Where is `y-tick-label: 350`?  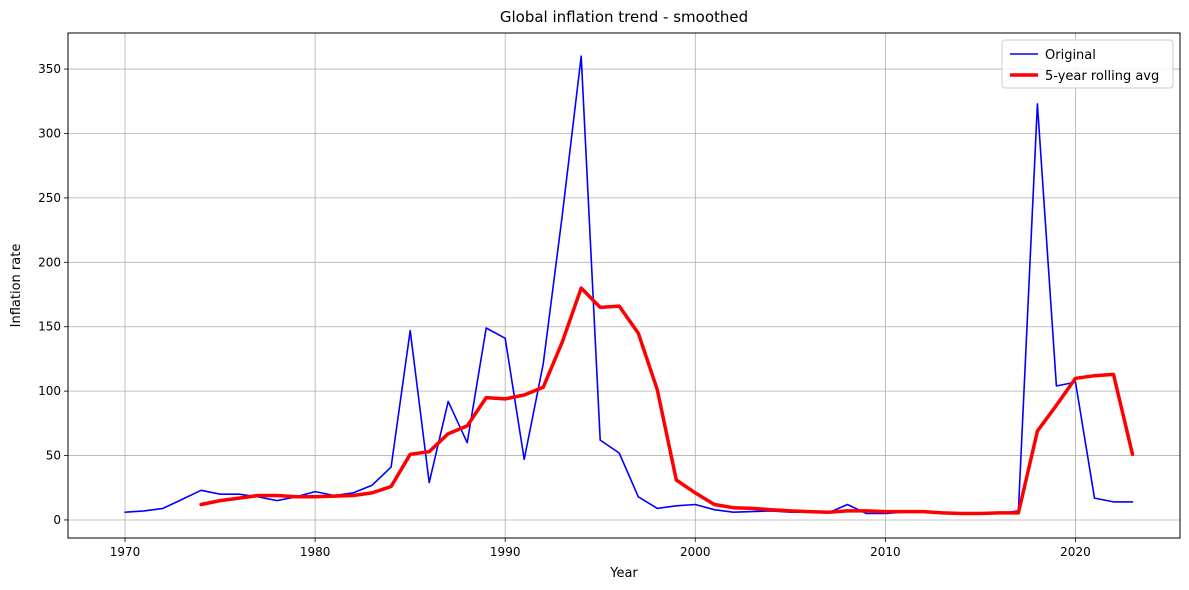
y-tick-label: 350 is located at coordinates (49, 69).